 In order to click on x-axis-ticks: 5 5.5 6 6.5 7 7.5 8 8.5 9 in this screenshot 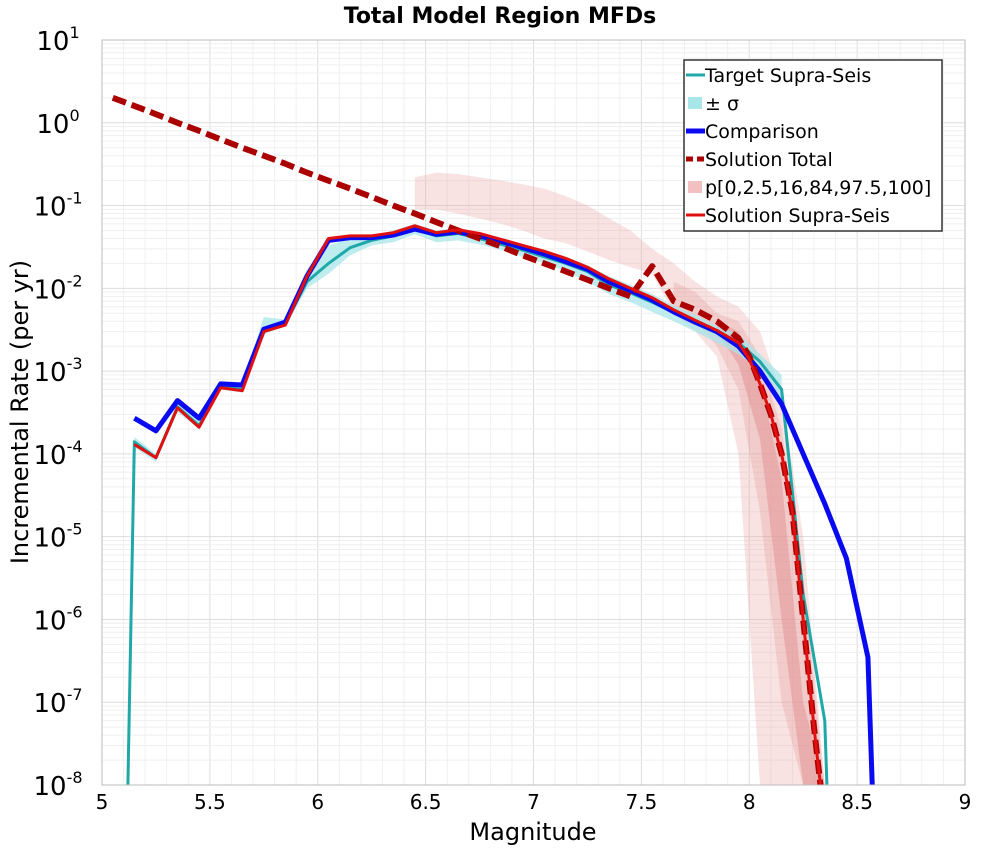, I will do `click(534, 802)`.